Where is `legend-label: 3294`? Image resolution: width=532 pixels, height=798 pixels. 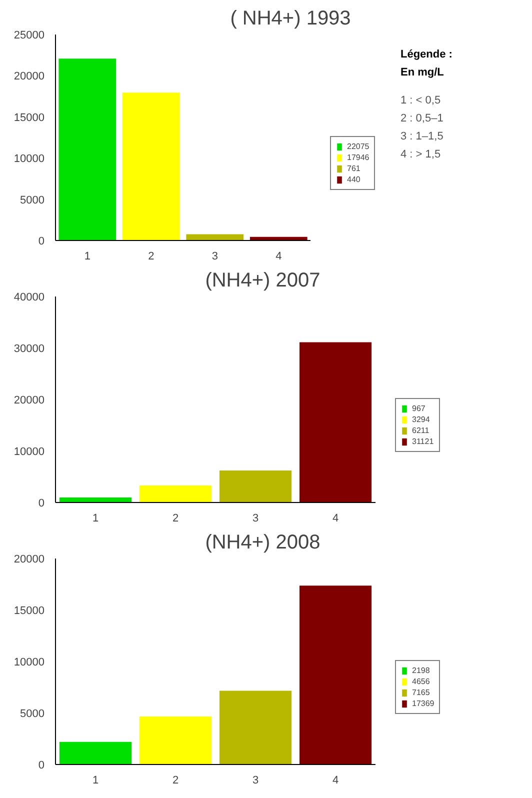 legend-label: 3294 is located at coordinates (421, 419).